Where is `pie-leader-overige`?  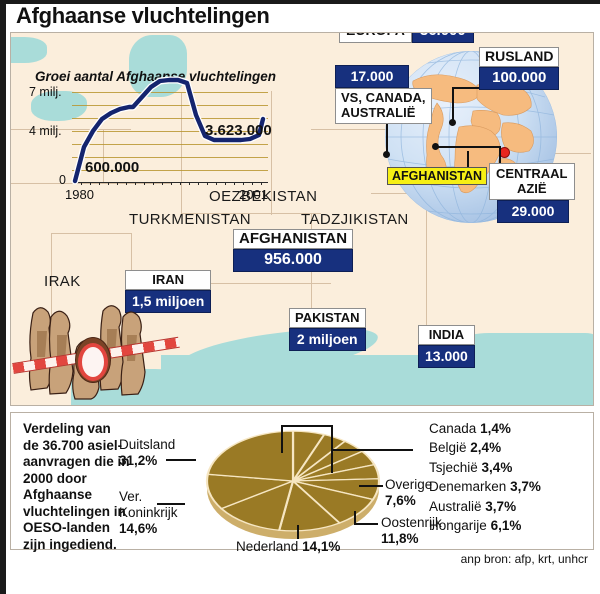
pie-leader-overige is located at coordinates (371, 486).